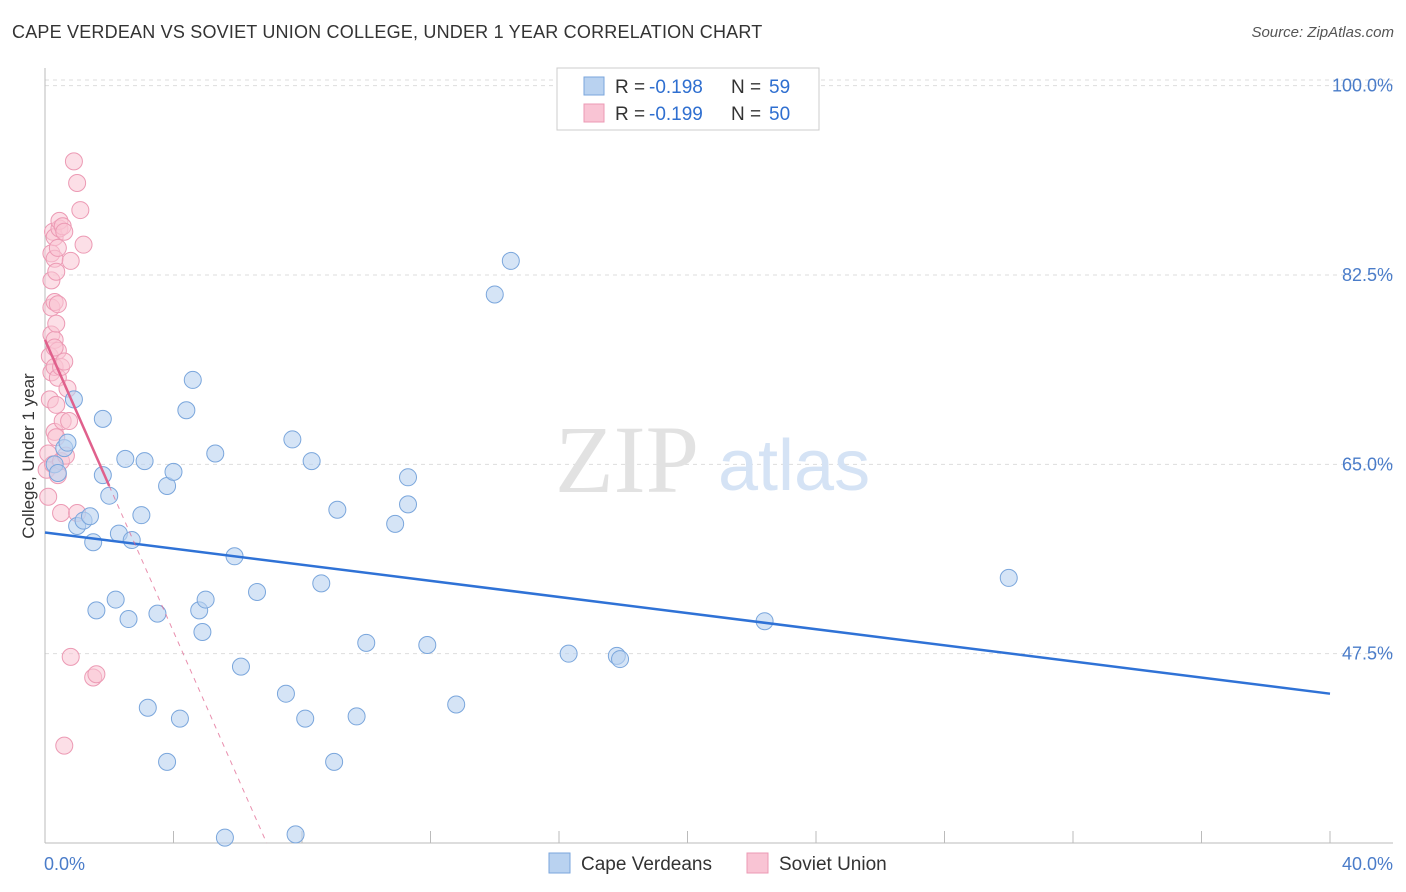 This screenshot has height=892, width=1406. What do you see at coordinates (627, 459) in the screenshot?
I see `watermark-zip: ZIP` at bounding box center [627, 459].